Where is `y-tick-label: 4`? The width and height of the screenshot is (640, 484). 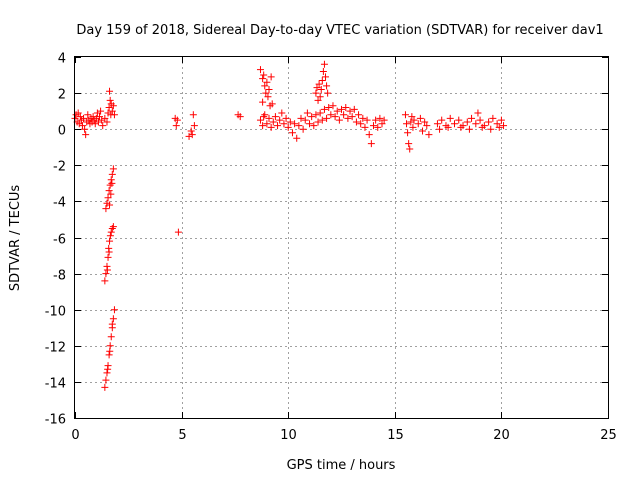 y-tick-label: 4 is located at coordinates (62, 59).